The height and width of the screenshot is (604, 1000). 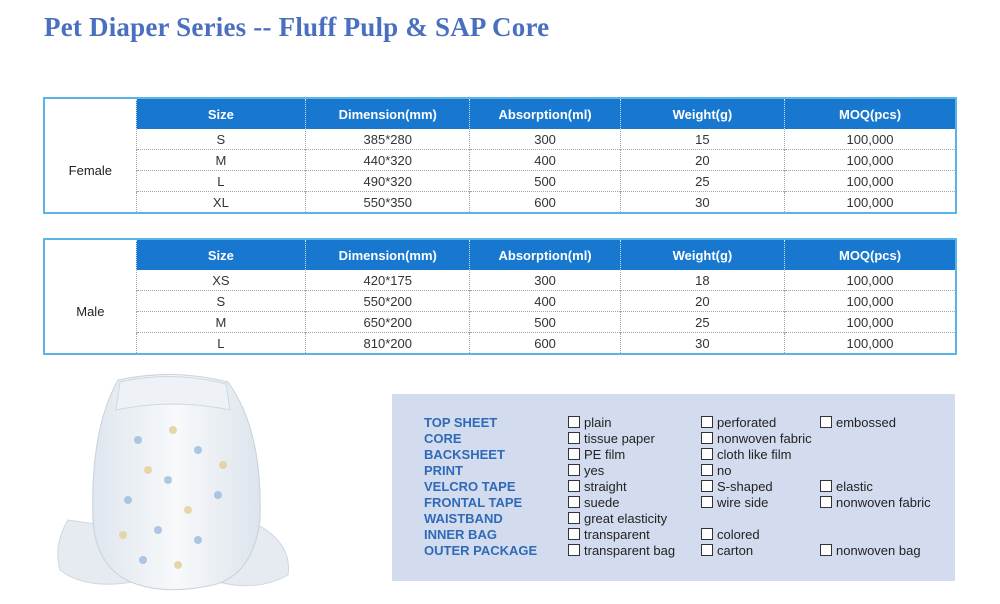 What do you see at coordinates (460, 534) in the screenshot?
I see `material-label: INNER BAG` at bounding box center [460, 534].